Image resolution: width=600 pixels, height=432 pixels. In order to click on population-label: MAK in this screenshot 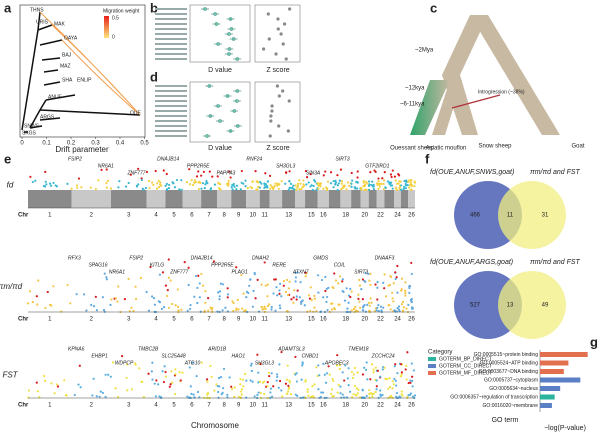, I will do `click(60, 24)`.